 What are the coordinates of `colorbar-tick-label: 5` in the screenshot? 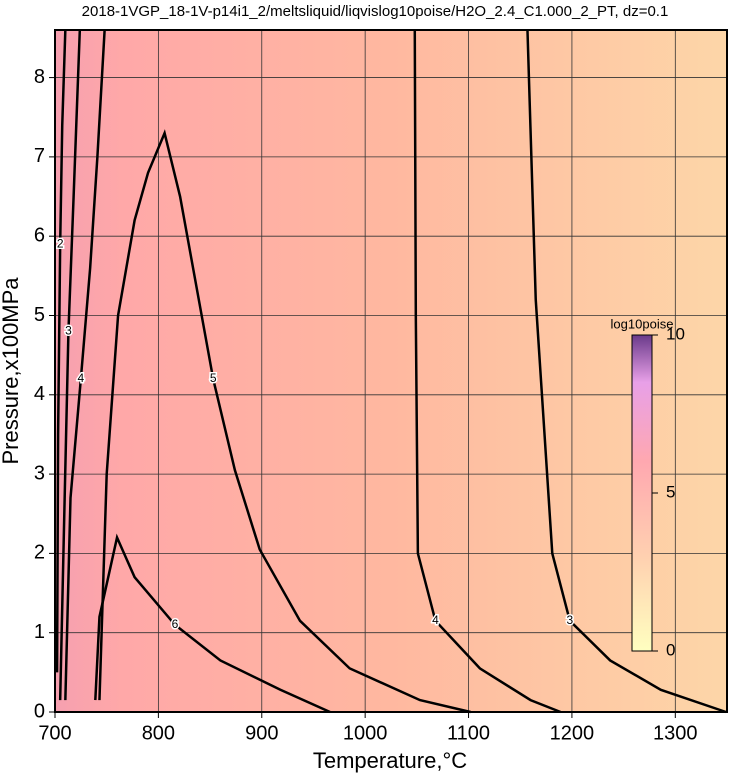 It's located at (670, 491).